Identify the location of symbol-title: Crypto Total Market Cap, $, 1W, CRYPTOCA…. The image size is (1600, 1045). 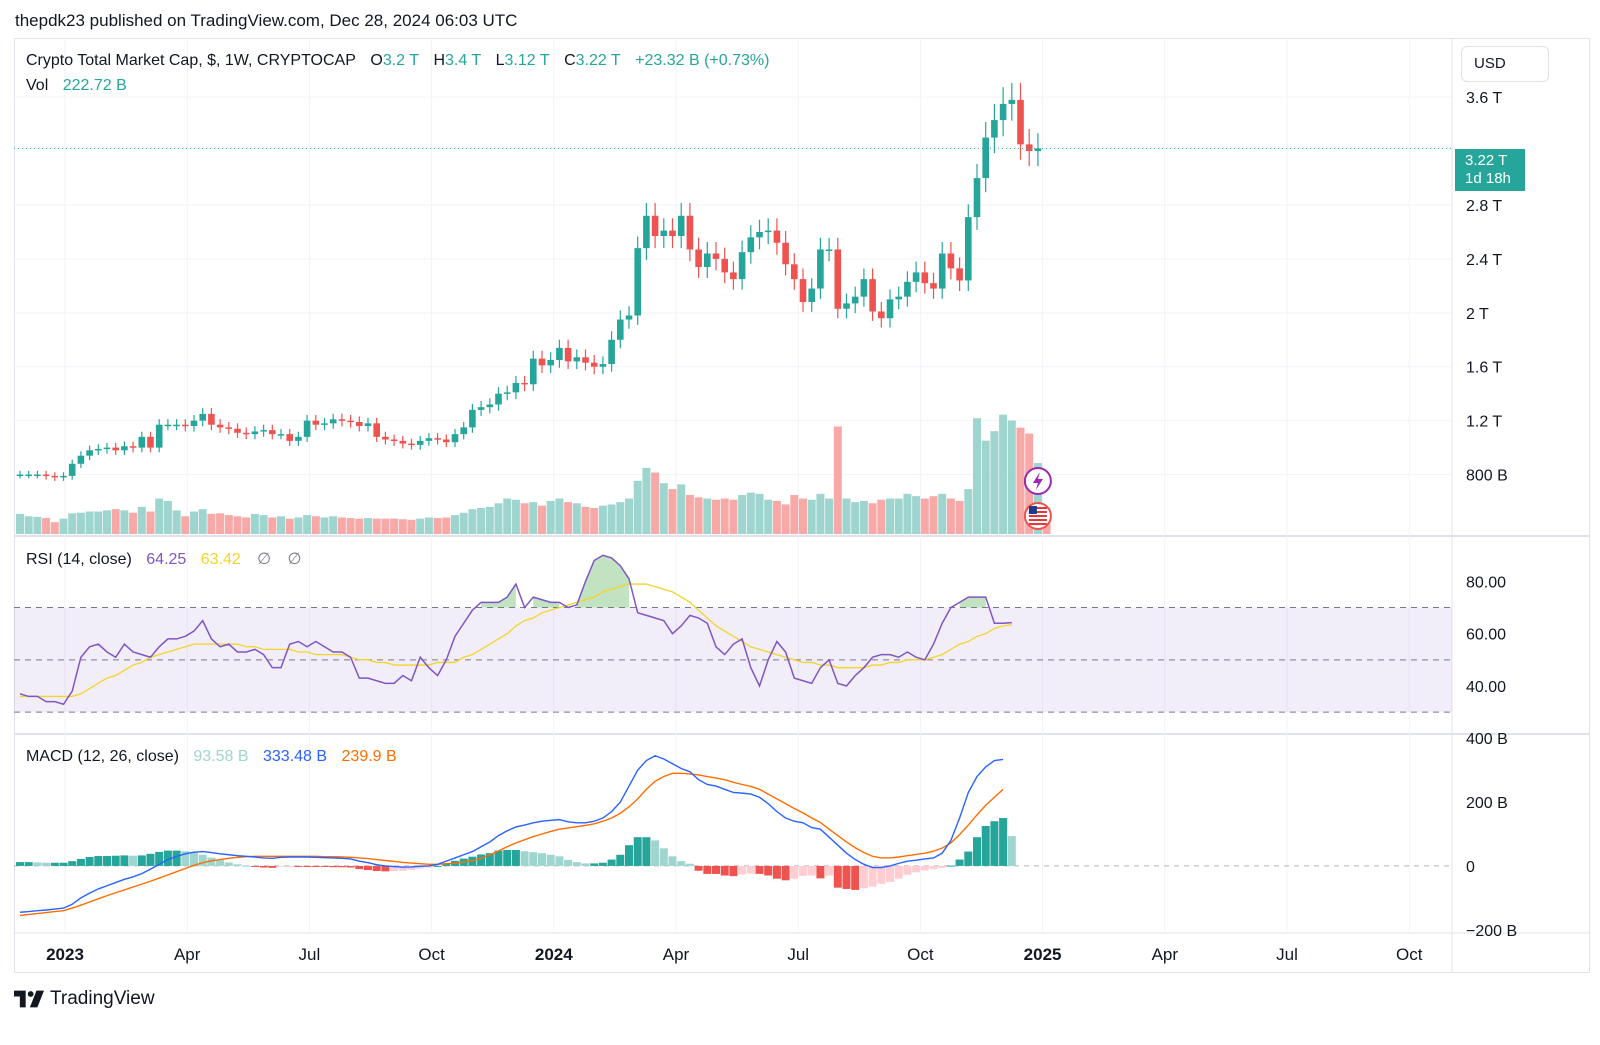
(191, 60).